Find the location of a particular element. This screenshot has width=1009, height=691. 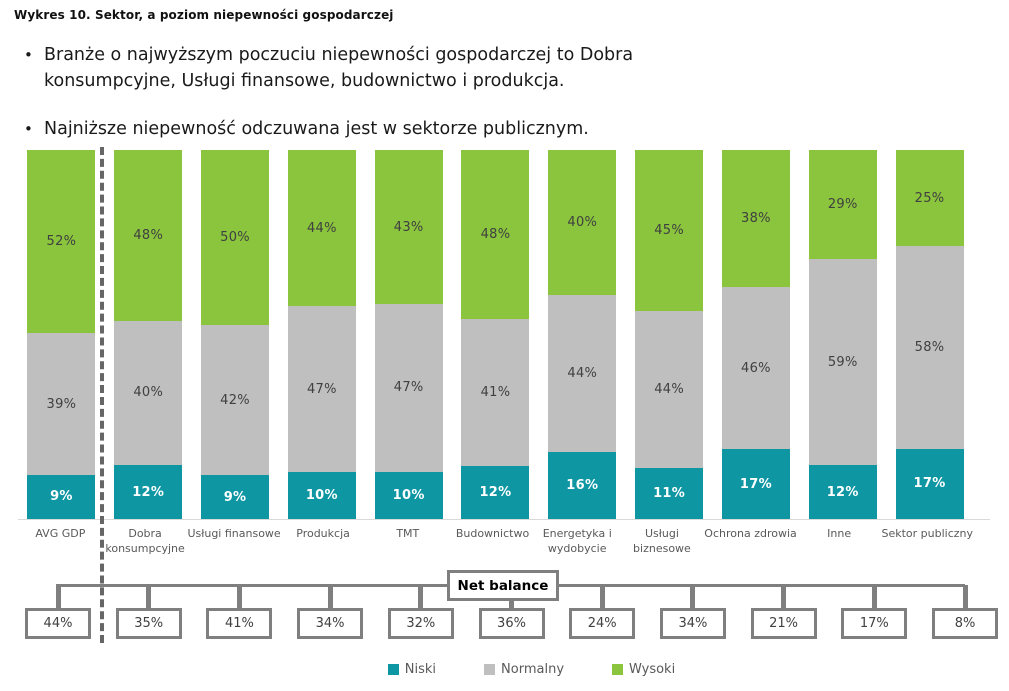

bar-segment-niski: 17% is located at coordinates (929, 483).